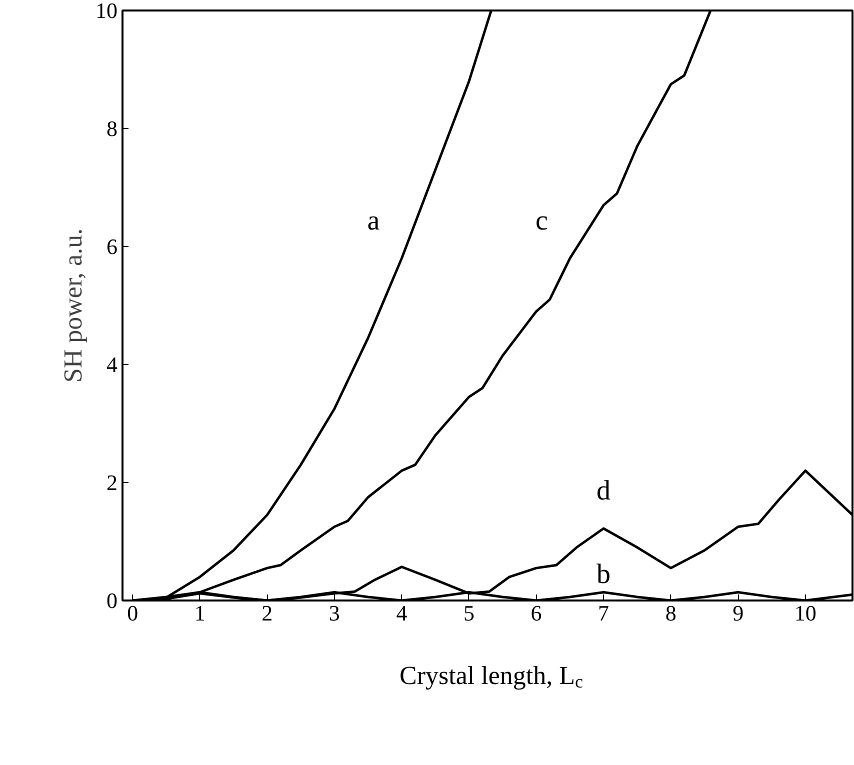  I want to click on x-tick-label: 6, so click(536, 613).